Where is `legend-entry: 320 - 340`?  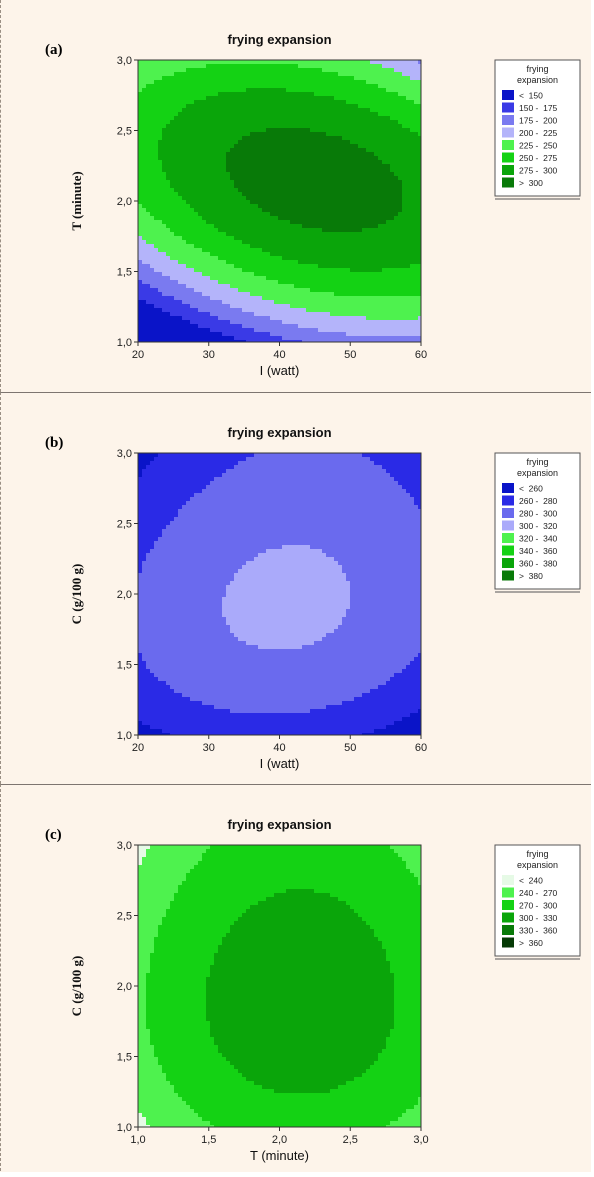 legend-entry: 320 - 340 is located at coordinates (538, 539).